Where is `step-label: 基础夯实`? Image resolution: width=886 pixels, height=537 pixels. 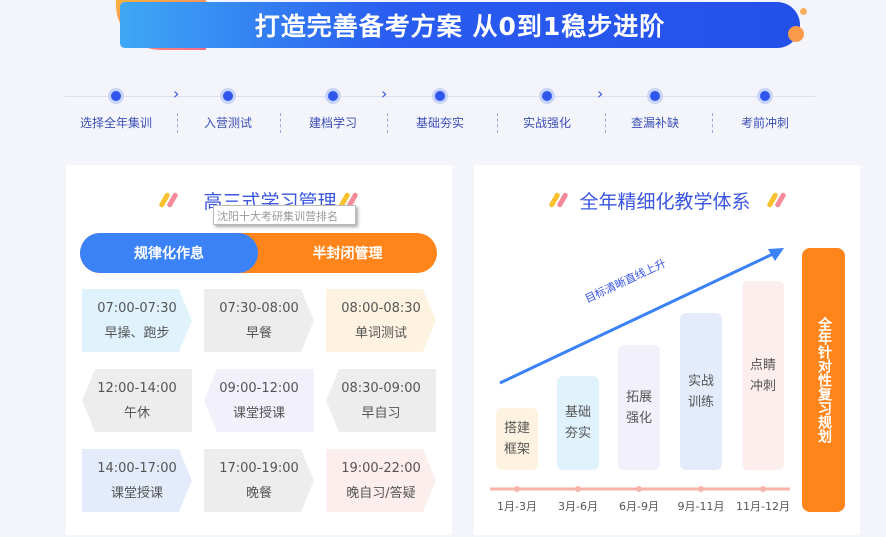 step-label: 基础夯实 is located at coordinates (439, 123).